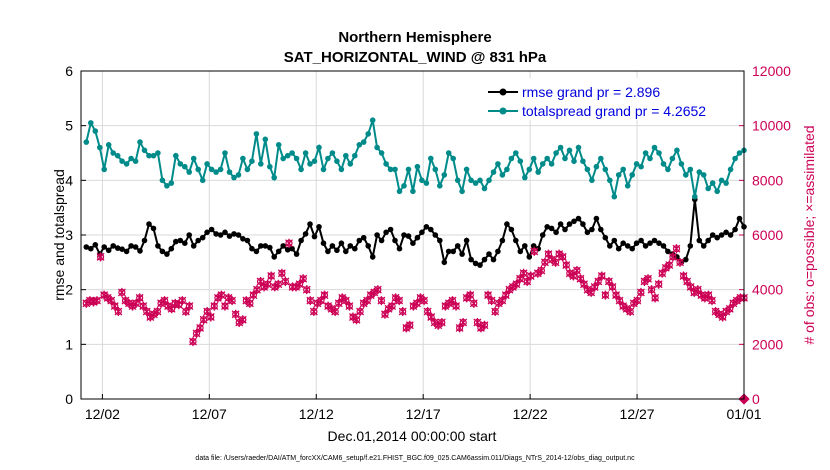 The width and height of the screenshot is (830, 470). I want to click on legend-rmse-label: rmse grand pr = 2.896, so click(591, 92).